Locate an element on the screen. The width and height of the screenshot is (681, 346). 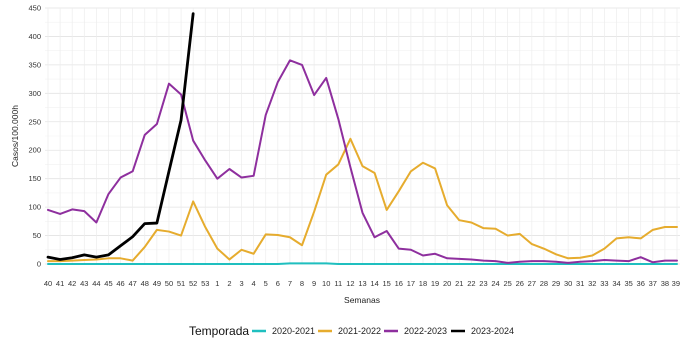
x-tick-label: 28 is located at coordinates (544, 283).